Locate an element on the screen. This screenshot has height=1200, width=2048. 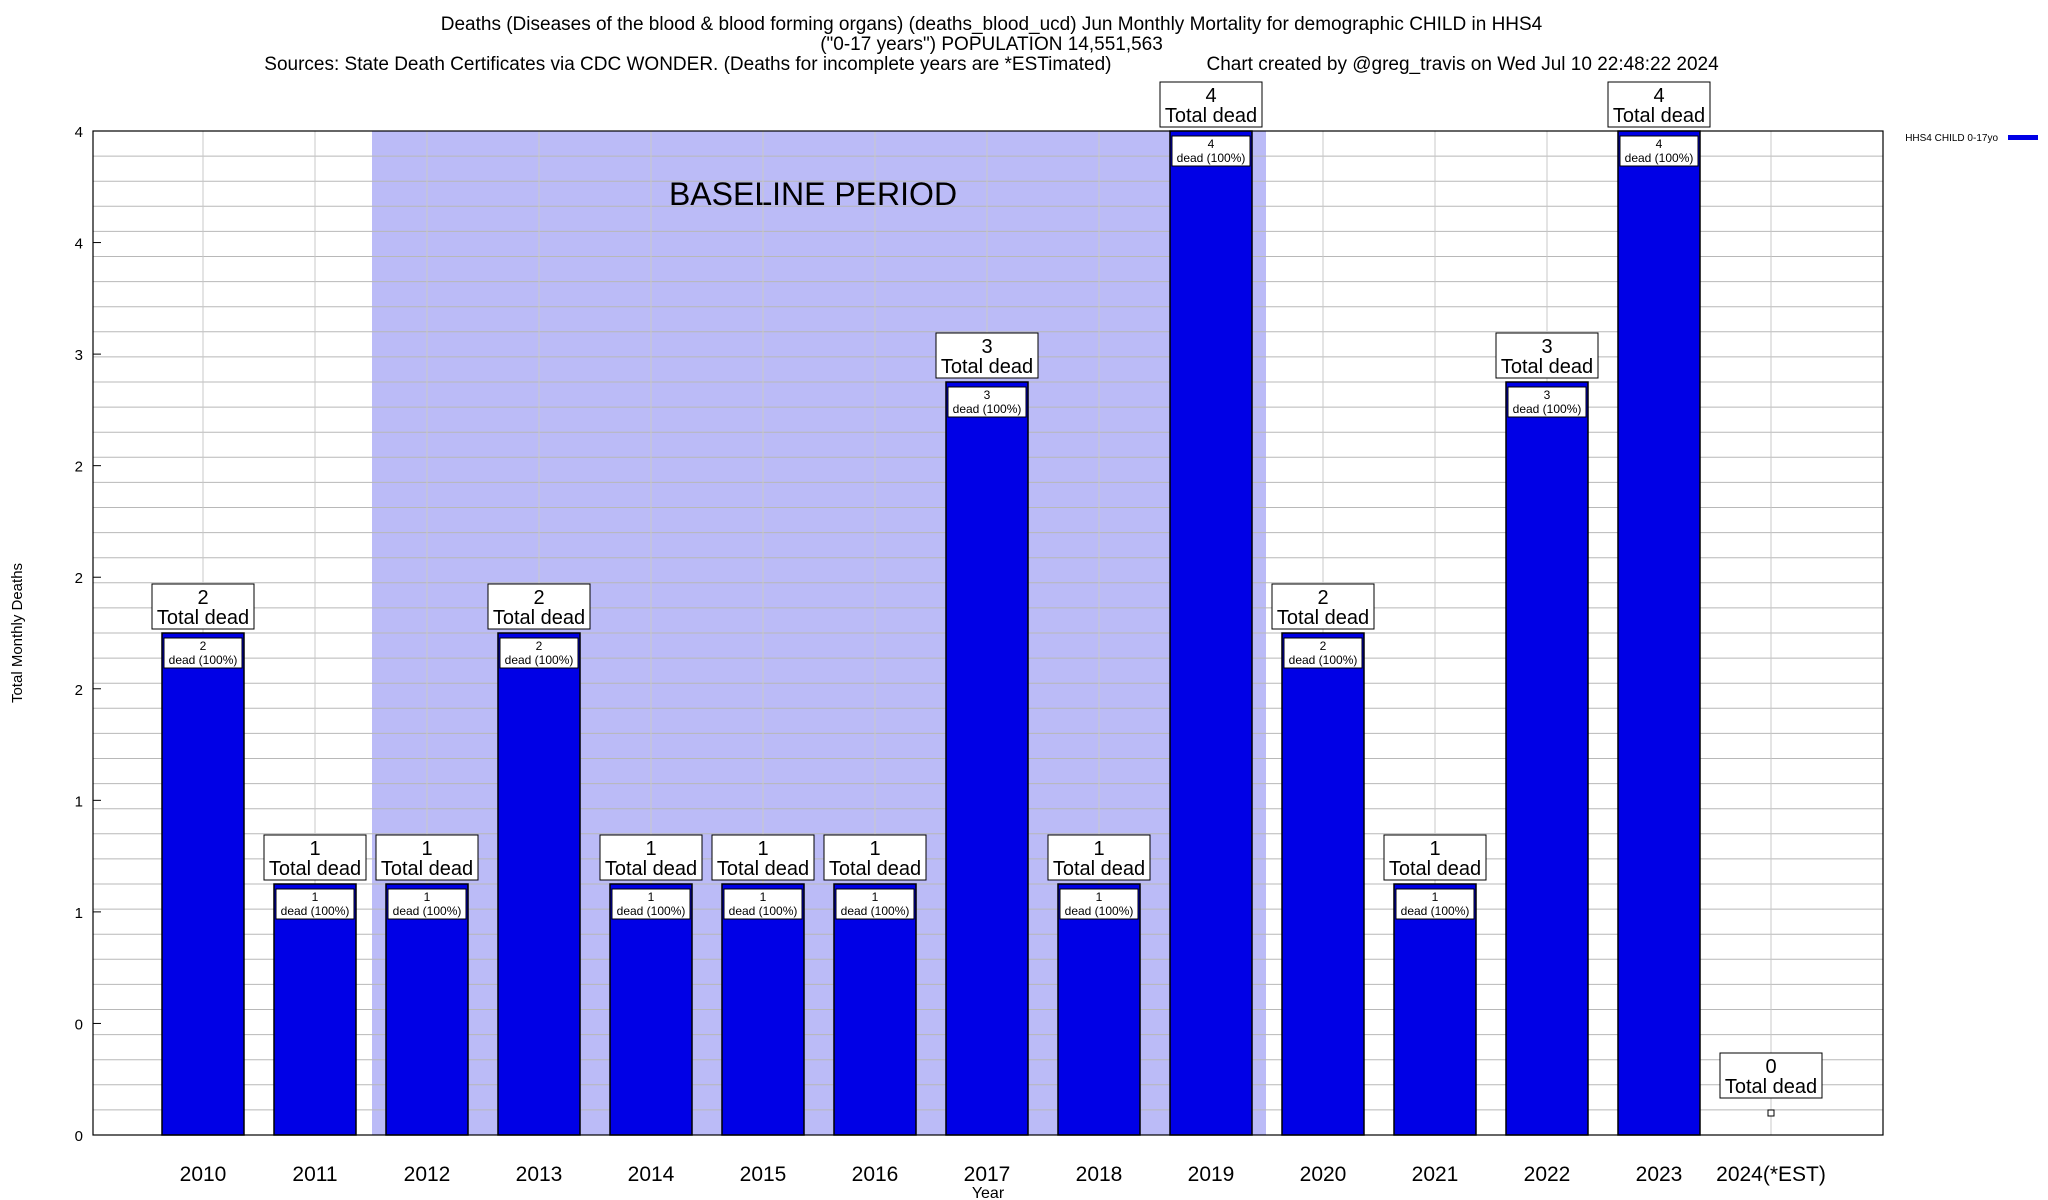
x-tick-label: 2012 is located at coordinates (427, 1174).